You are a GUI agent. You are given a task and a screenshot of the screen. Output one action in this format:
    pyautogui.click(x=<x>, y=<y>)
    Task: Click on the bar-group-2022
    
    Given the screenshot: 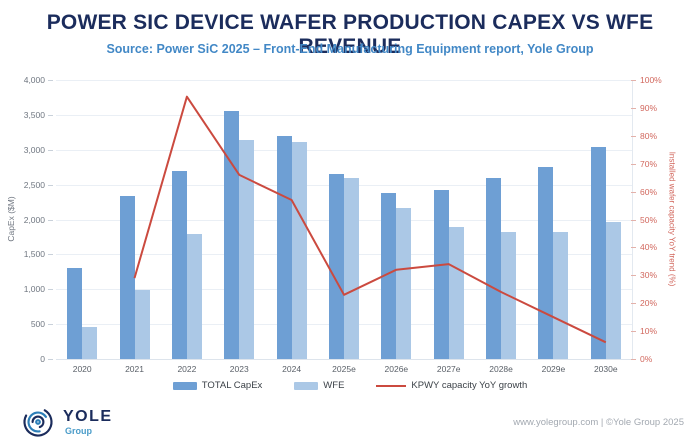 What is the action you would take?
    pyautogui.click(x=187, y=264)
    